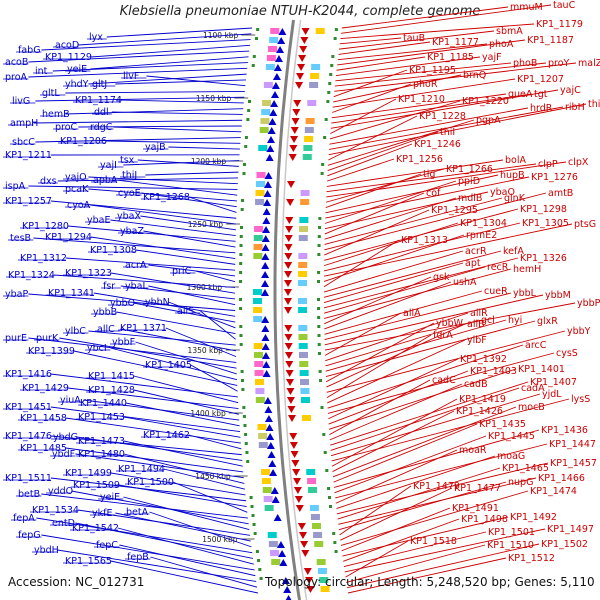 Image resolution: width=600 pixels, height=600 pixels. What do you see at coordinates (182, 271) in the screenshot?
I see `gene-label: priC` at bounding box center [182, 271].